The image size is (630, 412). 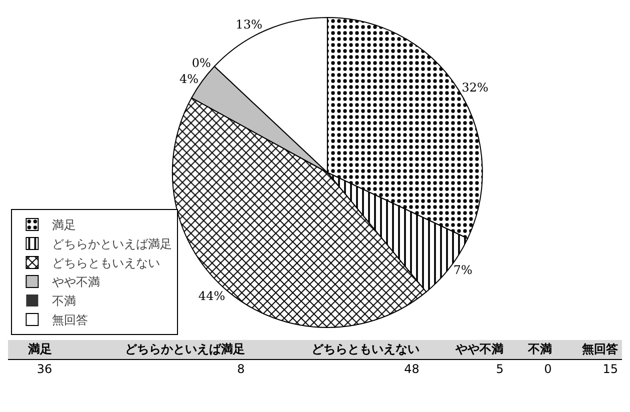 What do you see at coordinates (64, 225) in the screenshot?
I see `legend-label: 満足` at bounding box center [64, 225].